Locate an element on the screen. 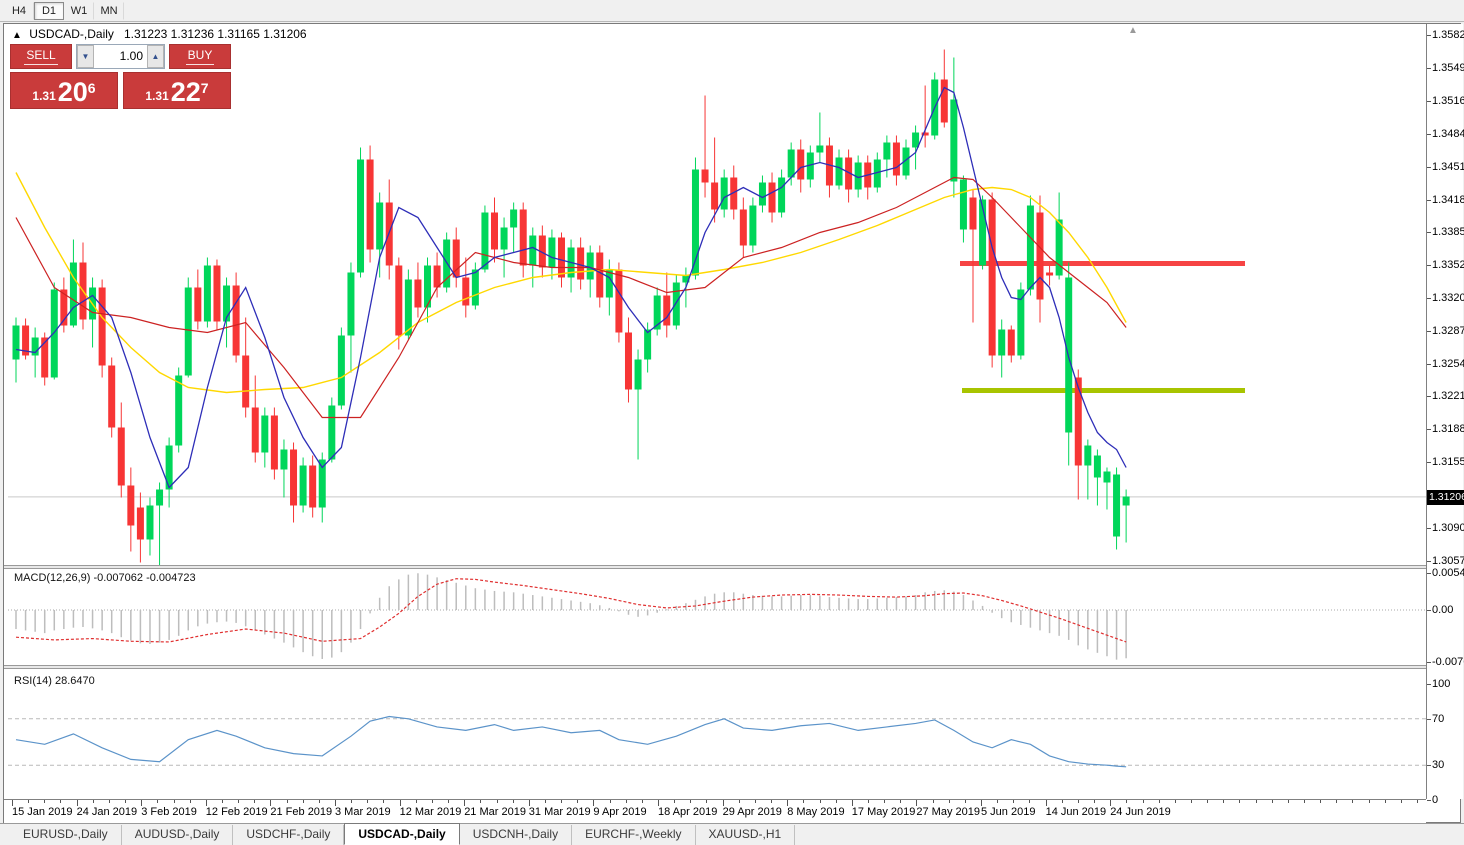 The height and width of the screenshot is (845, 1464). macd-axis-label: -0.007656 is located at coordinates (1448, 662).